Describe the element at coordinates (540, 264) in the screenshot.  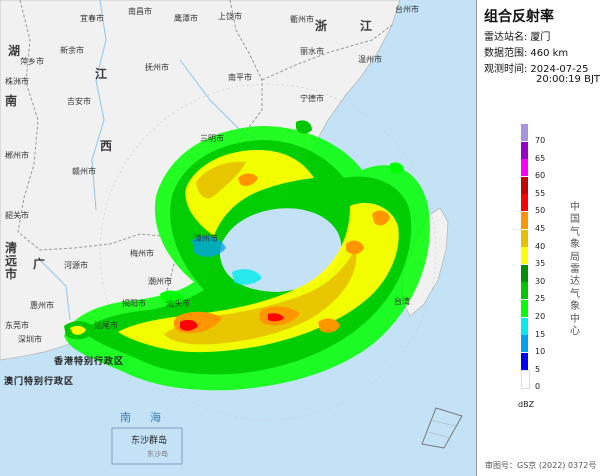
I see `legend-tick-35: 35` at that location.